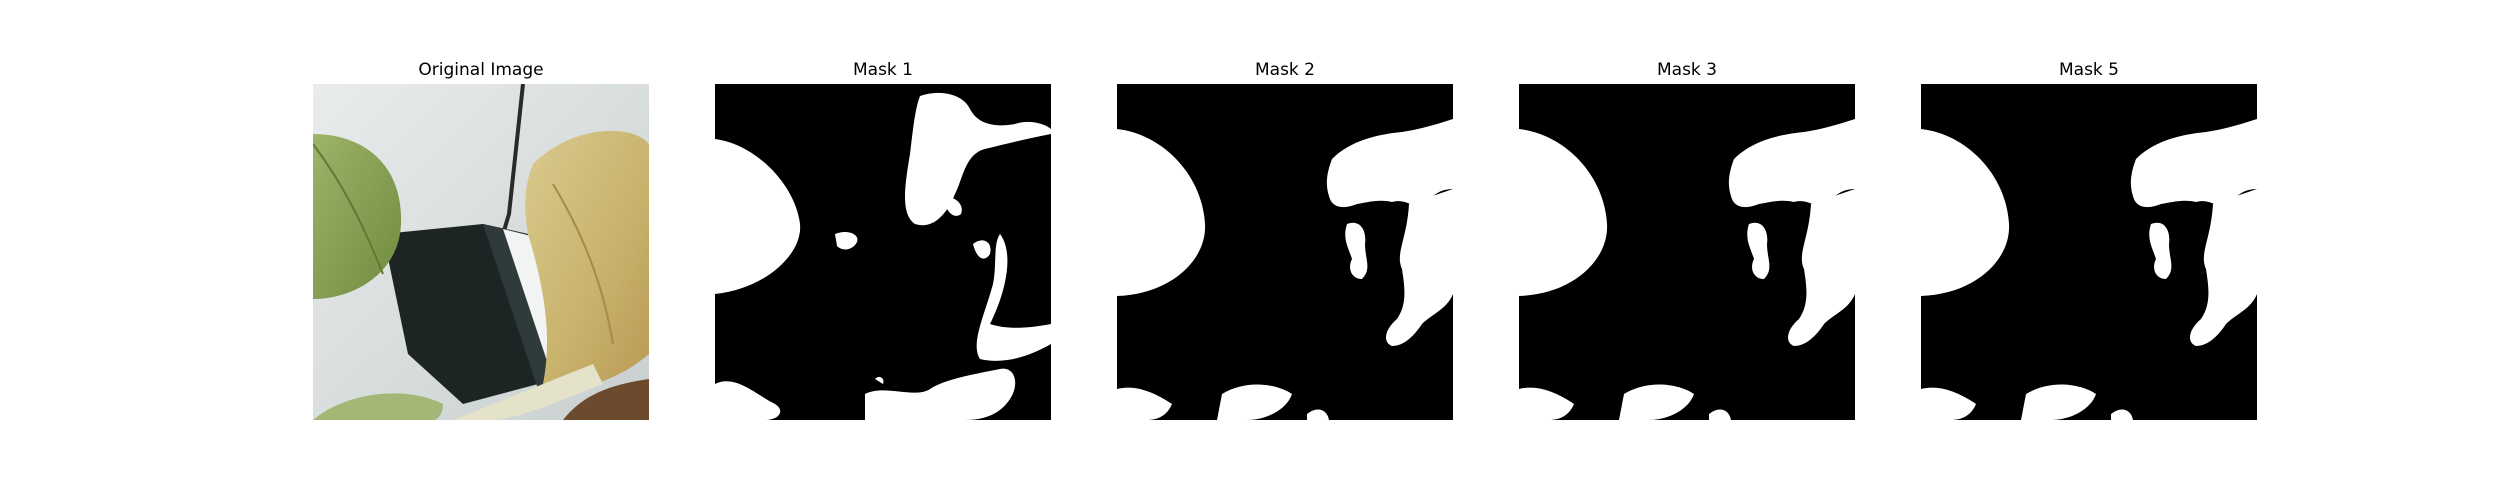 The height and width of the screenshot is (500, 2500). I want to click on panel-title: Mask 2, so click(1284, 70).